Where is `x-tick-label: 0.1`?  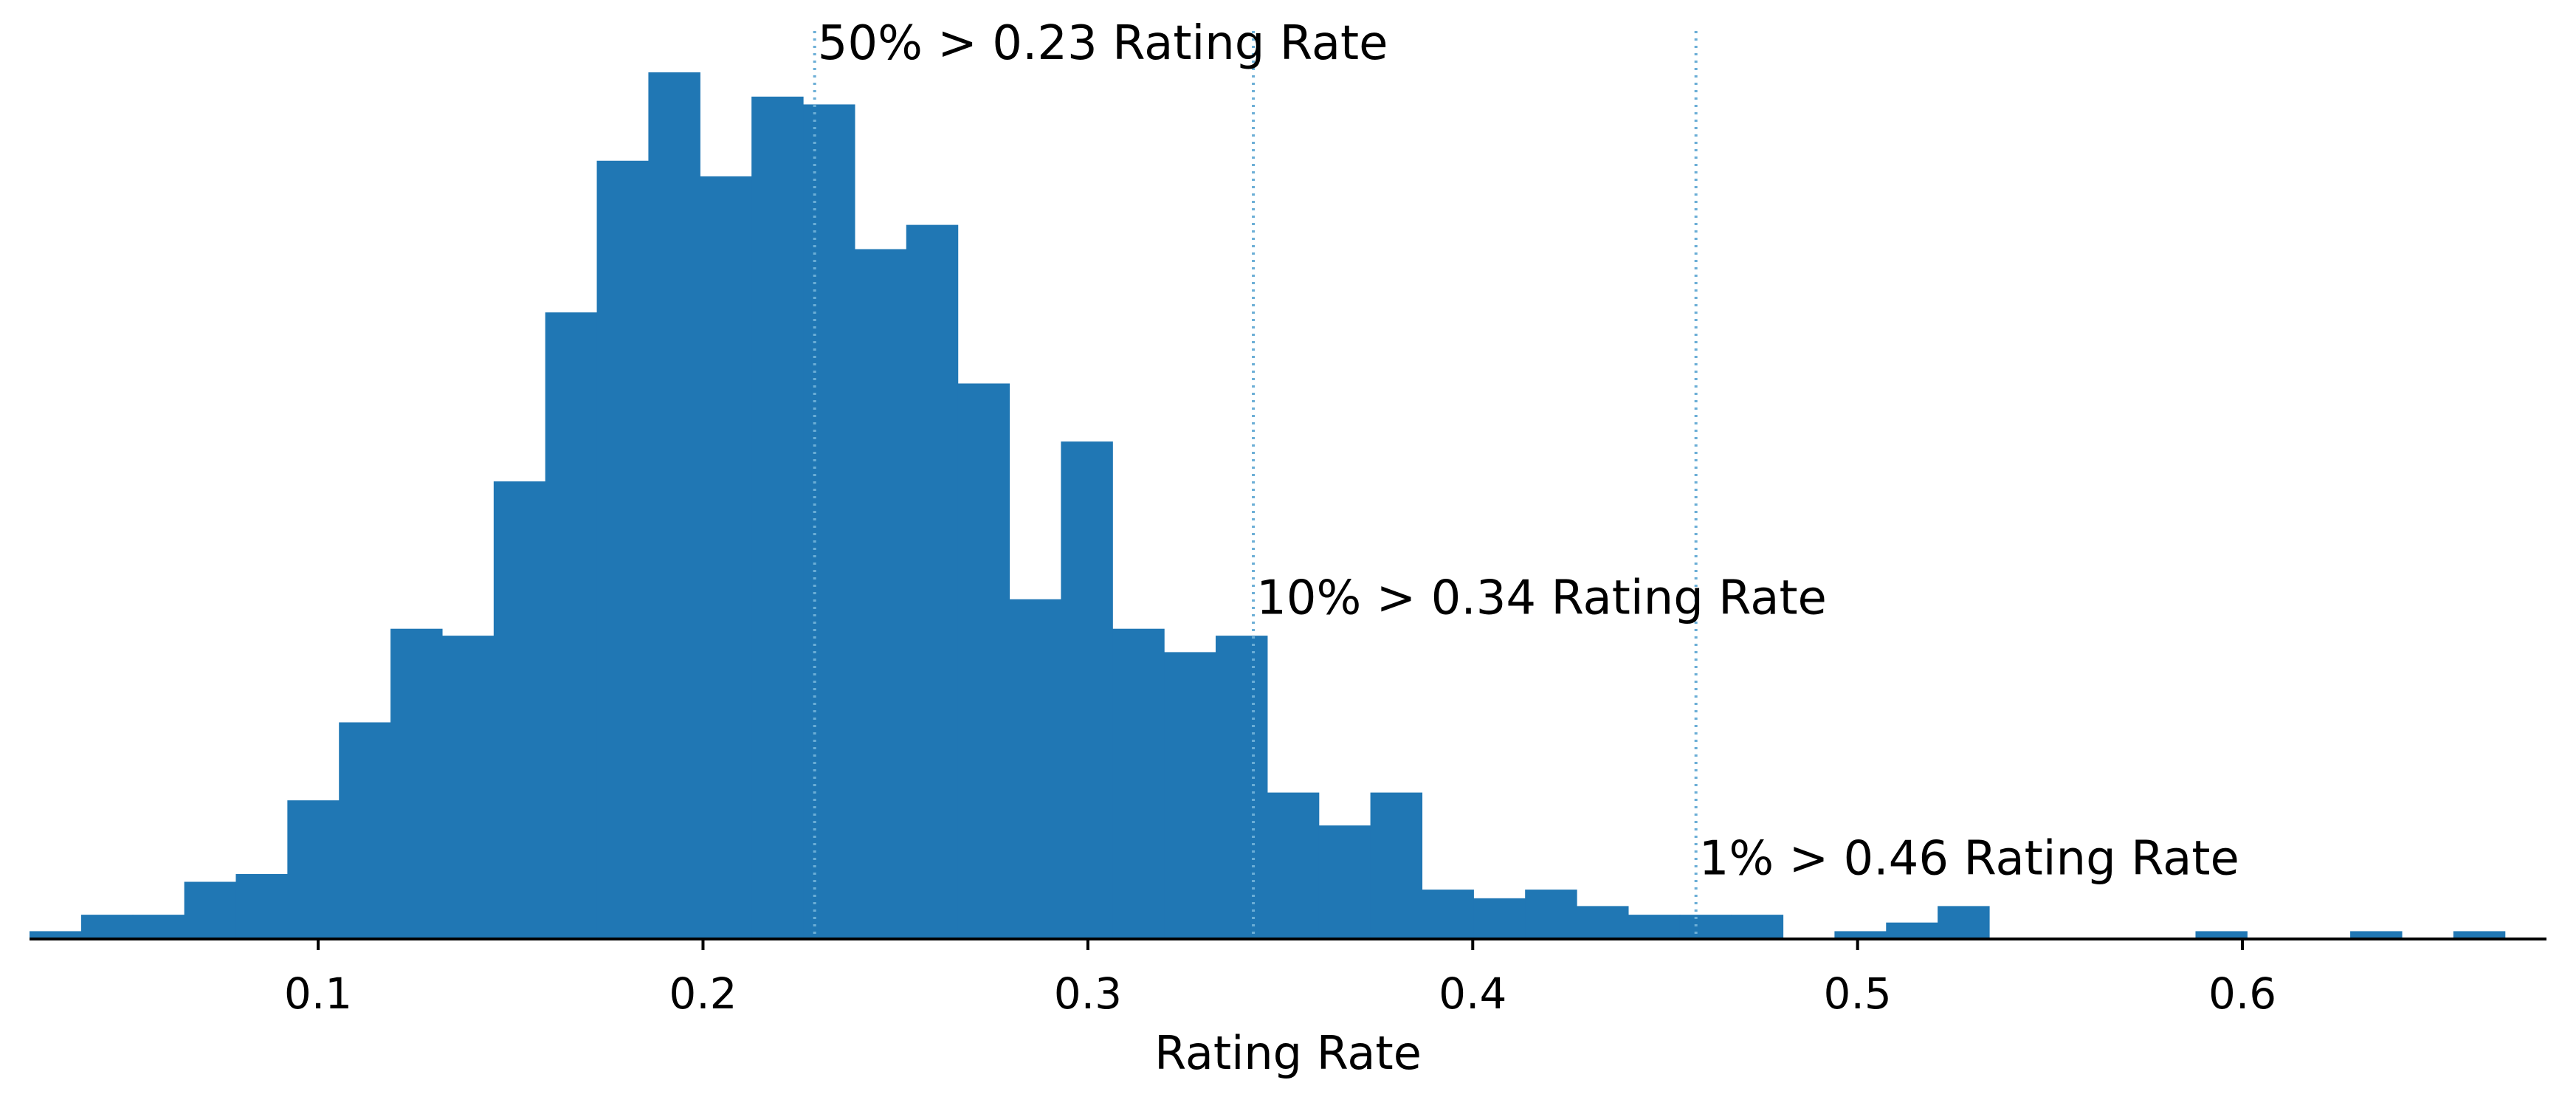 x-tick-label: 0.1 is located at coordinates (318, 994).